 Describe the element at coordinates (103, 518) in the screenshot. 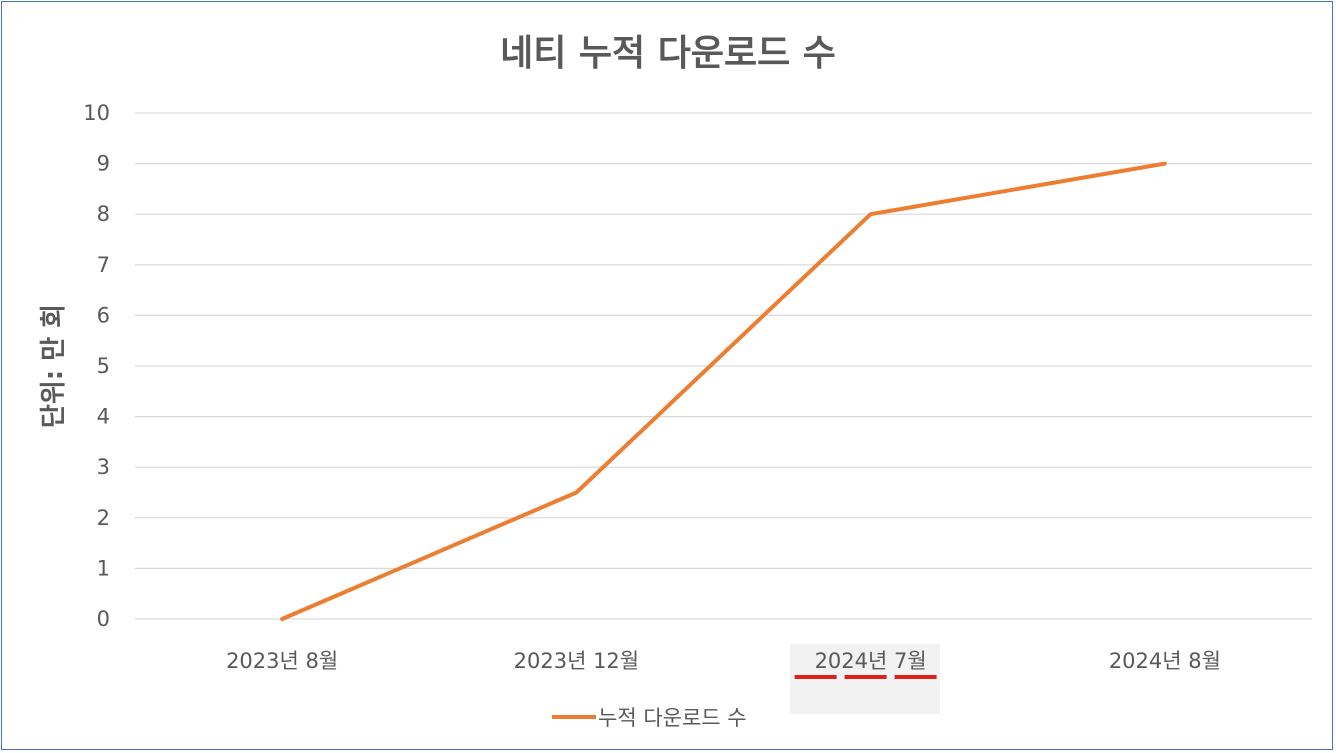

I see `y-tick-2: 2` at that location.